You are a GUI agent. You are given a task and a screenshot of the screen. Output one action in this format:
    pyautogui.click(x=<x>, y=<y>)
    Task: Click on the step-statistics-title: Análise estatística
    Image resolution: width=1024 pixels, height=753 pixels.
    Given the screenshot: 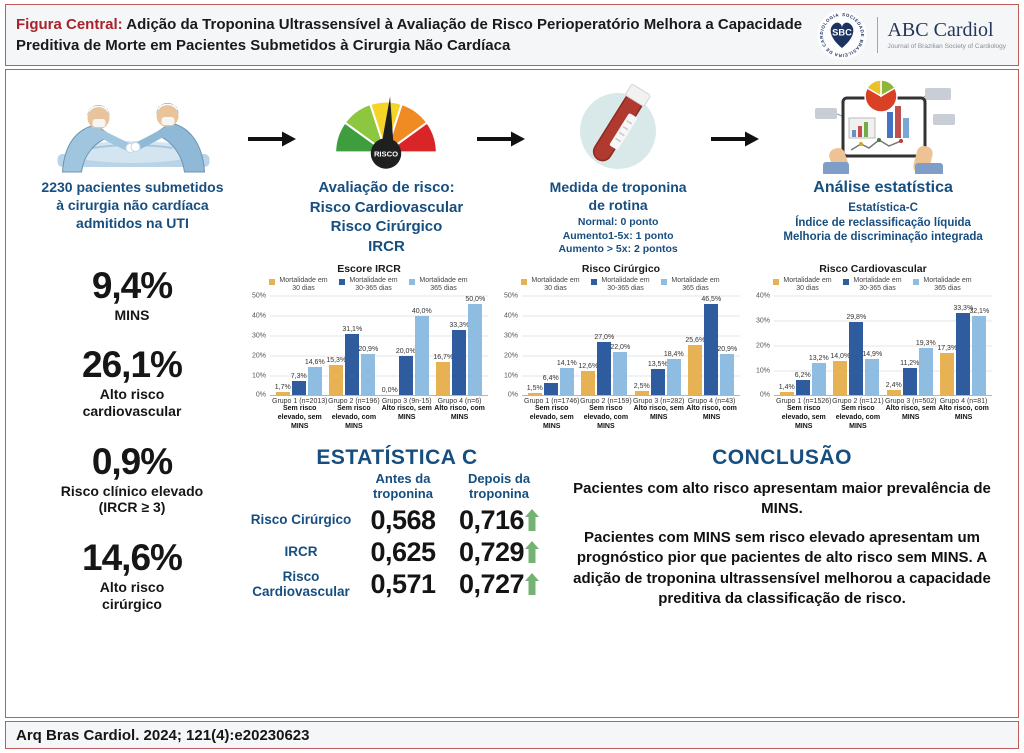 What is the action you would take?
    pyautogui.click(x=883, y=187)
    